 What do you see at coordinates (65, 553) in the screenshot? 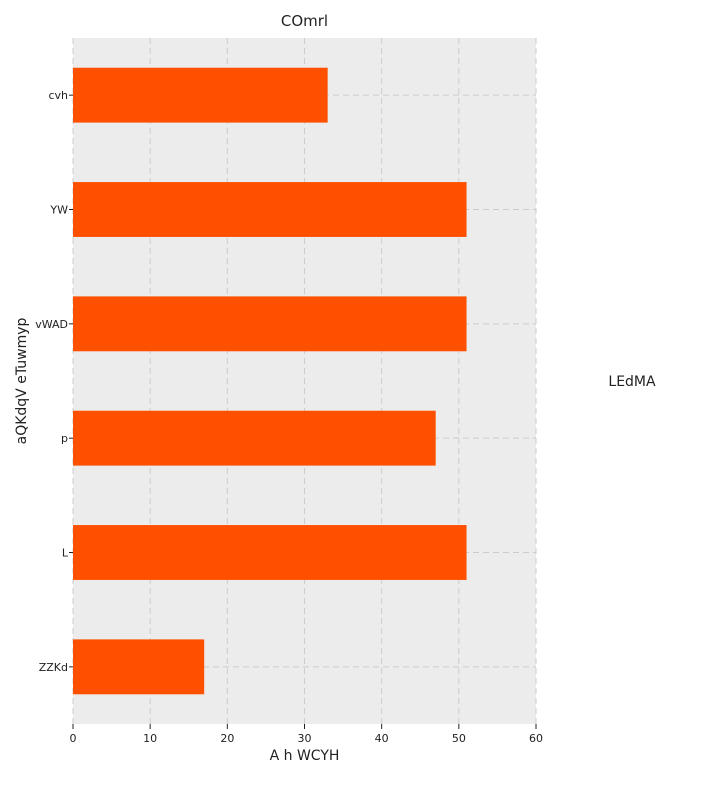
I see `y-tick-label: L` at bounding box center [65, 553].